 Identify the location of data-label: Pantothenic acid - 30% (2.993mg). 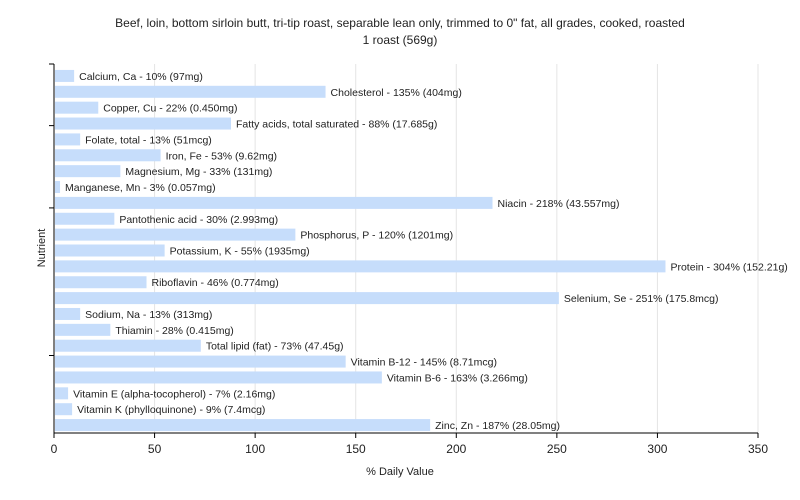
(198, 220).